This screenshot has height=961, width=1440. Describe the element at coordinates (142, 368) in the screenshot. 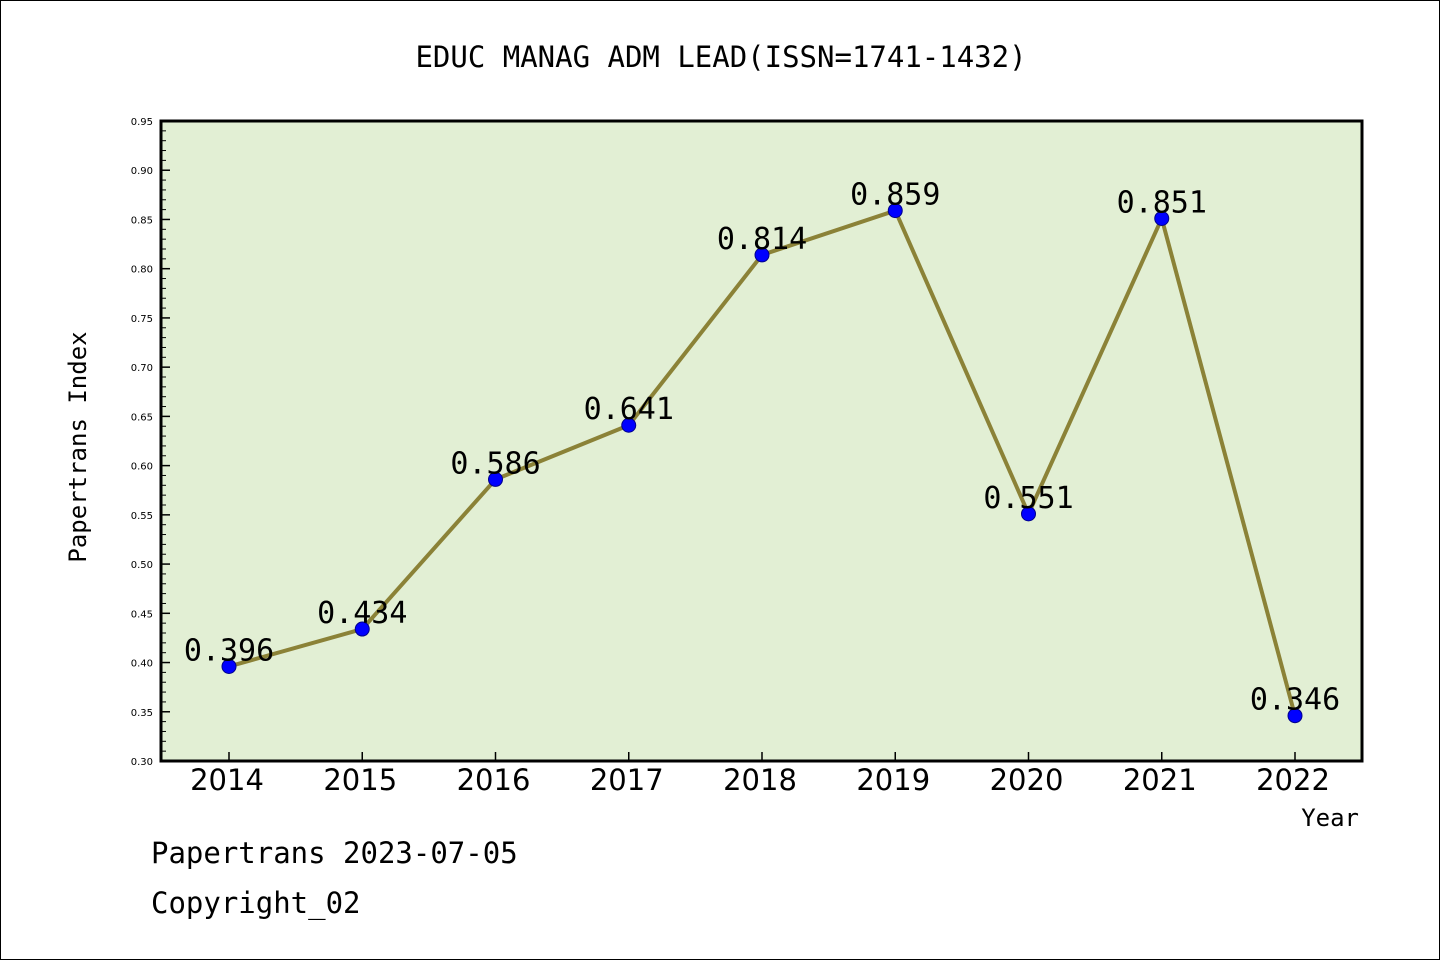

I see `y-tick-label: 0.70` at that location.